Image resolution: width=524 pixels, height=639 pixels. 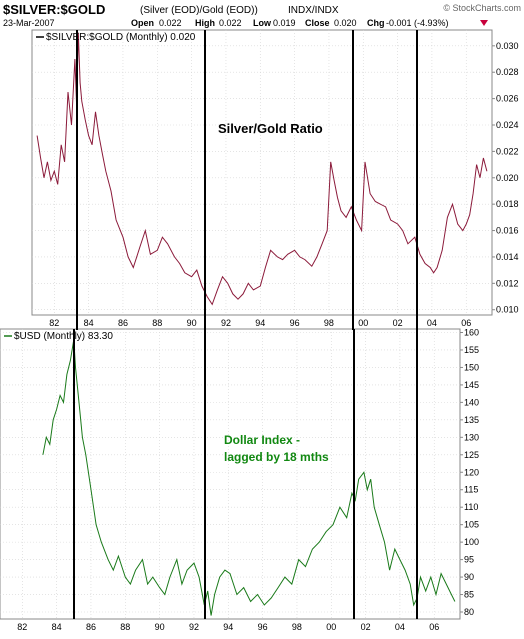 What do you see at coordinates (121, 37) in the screenshot?
I see `ratio-legend-text: $SILVER:$GOLD (Monthly) 0.020` at bounding box center [121, 37].